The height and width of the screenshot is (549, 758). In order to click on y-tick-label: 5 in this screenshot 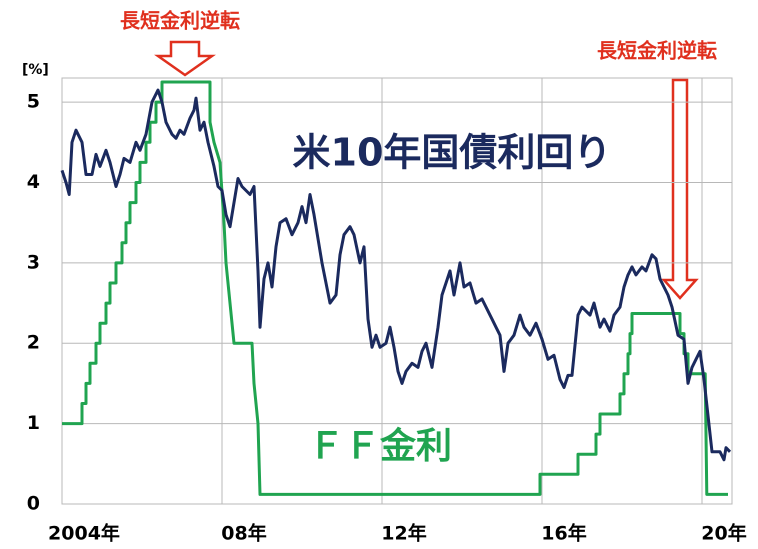, I will do `click(33, 102)`.